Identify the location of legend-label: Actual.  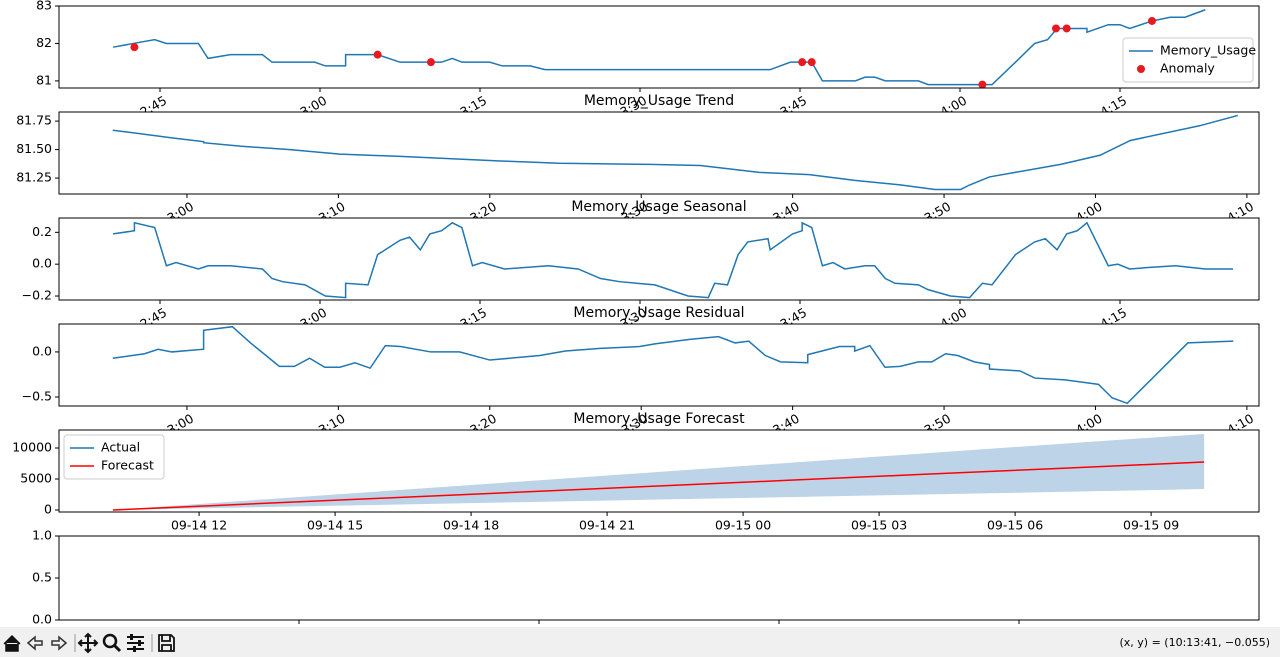
(120, 447).